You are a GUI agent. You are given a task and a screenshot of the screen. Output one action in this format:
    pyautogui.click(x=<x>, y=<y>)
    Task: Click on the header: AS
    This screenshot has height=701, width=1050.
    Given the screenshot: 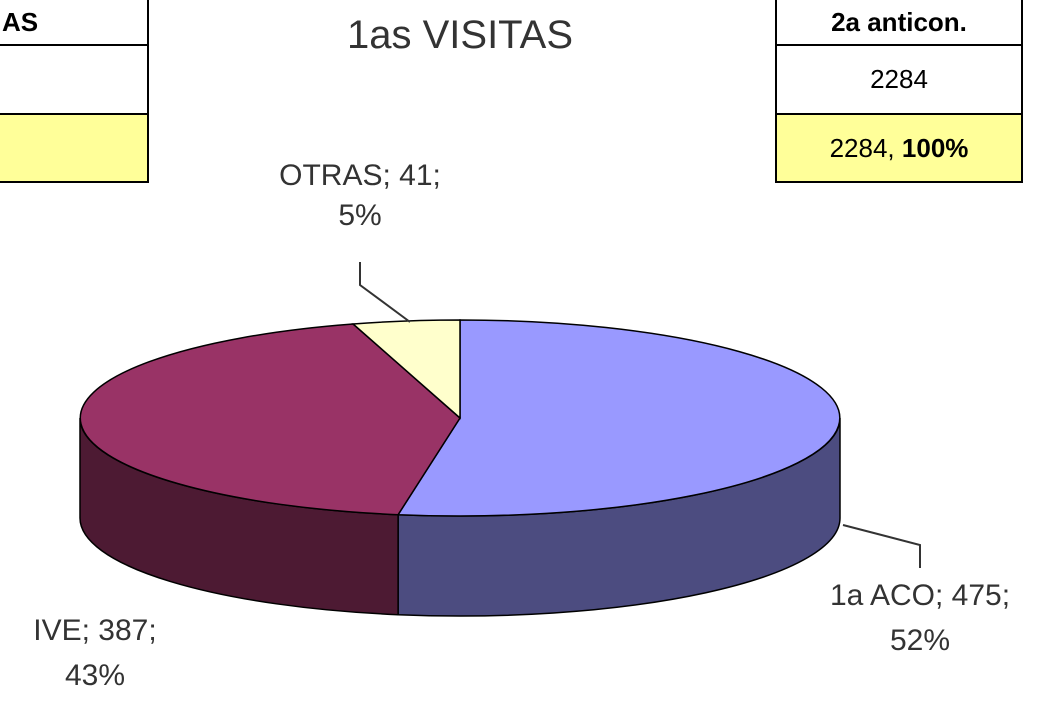 What is the action you would take?
    pyautogui.click(x=74, y=23)
    